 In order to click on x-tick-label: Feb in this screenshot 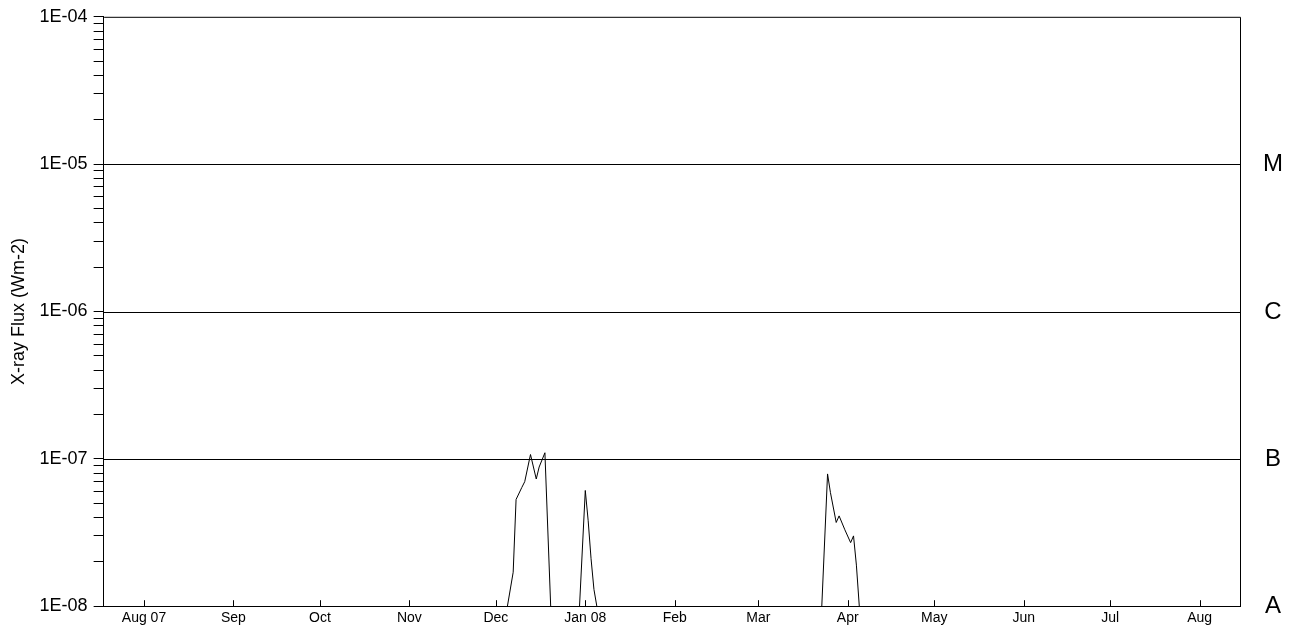, I will do `click(674, 617)`.